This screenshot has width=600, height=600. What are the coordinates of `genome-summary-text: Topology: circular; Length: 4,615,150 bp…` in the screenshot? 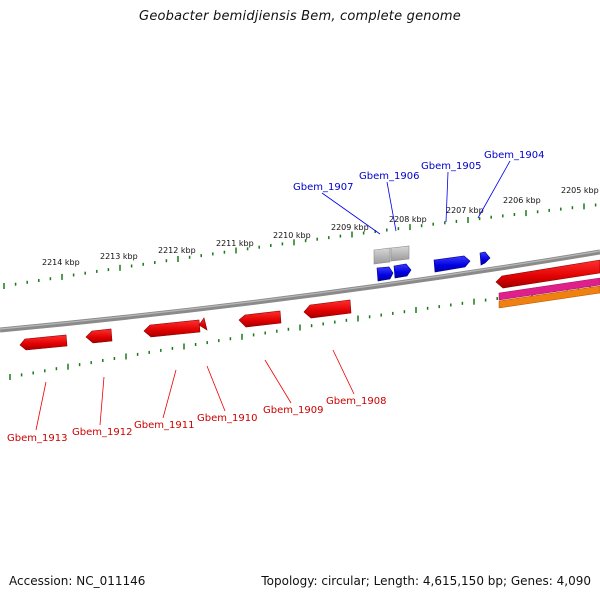 It's located at (426, 581).